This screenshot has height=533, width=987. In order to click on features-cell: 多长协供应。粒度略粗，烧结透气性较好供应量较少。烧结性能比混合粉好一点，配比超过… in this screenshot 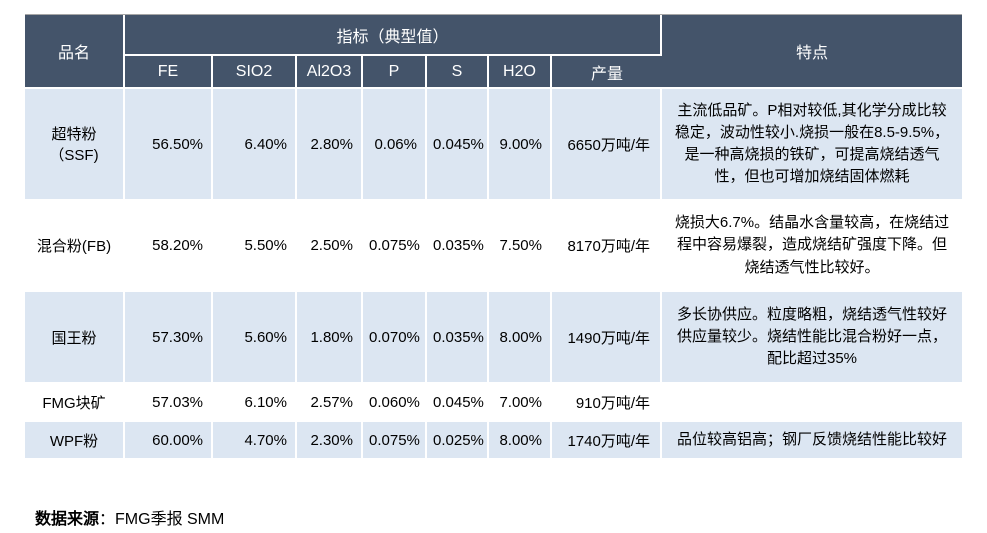, I will do `click(812, 338)`.